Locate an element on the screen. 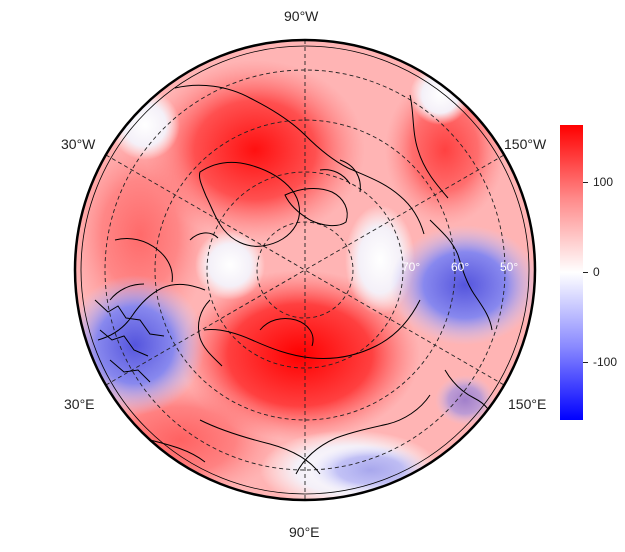 This screenshot has height=552, width=625. lat-label-60: 60° is located at coordinates (460, 267).